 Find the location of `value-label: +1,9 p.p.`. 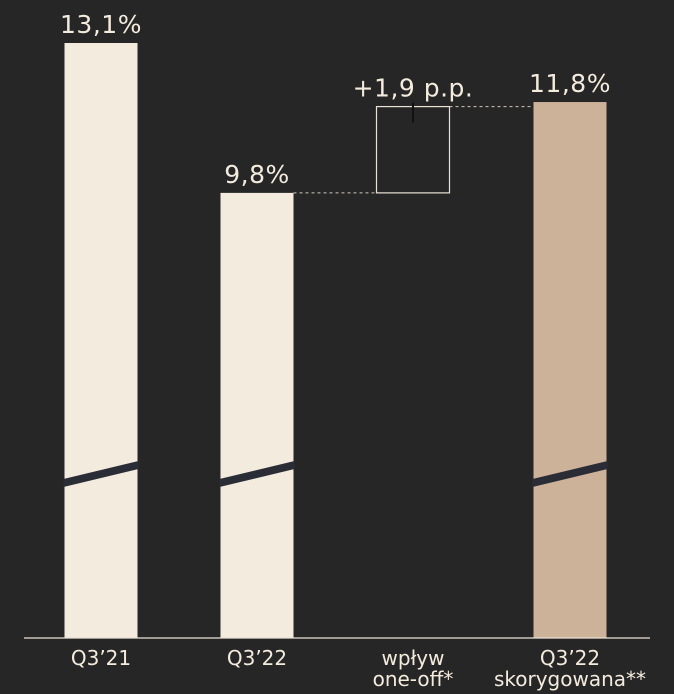

value-label: +1,9 p.p. is located at coordinates (413, 88).